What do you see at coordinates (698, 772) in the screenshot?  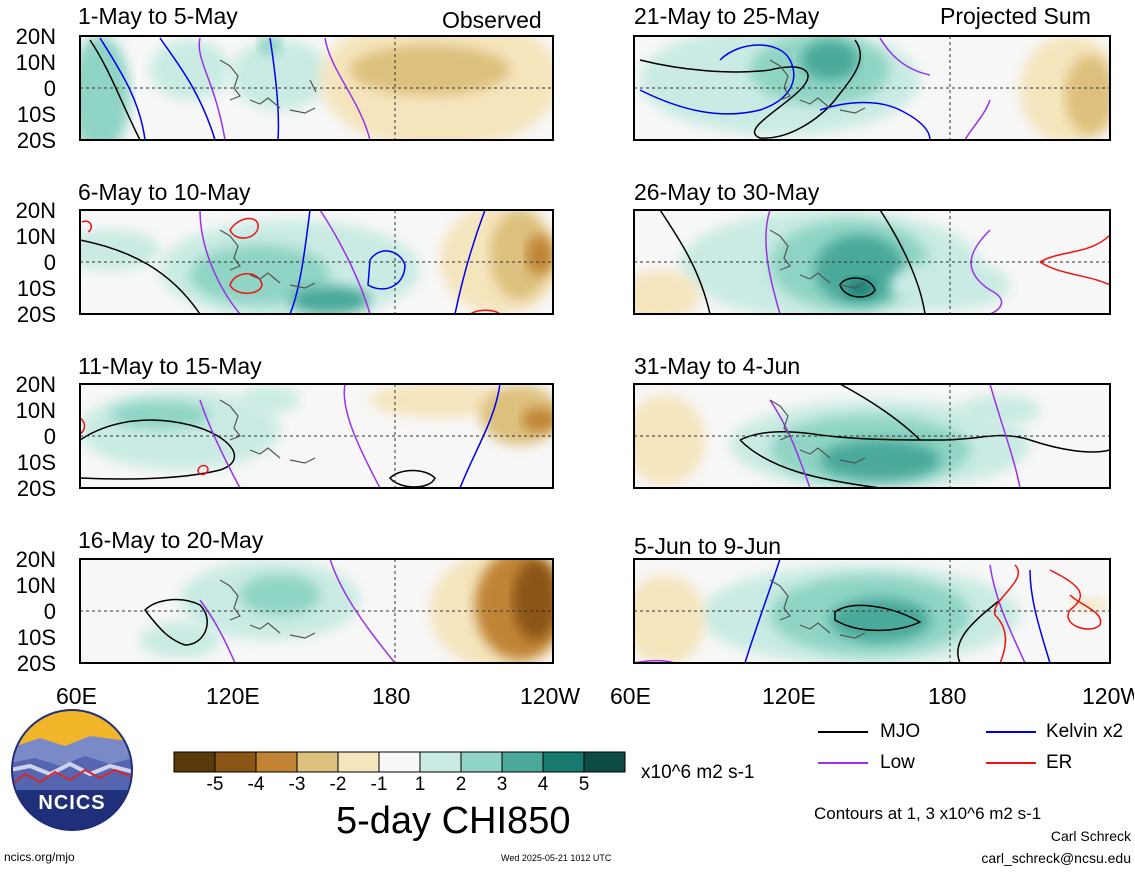 I see `colorbar-units: x10^6 m2 s-1` at bounding box center [698, 772].